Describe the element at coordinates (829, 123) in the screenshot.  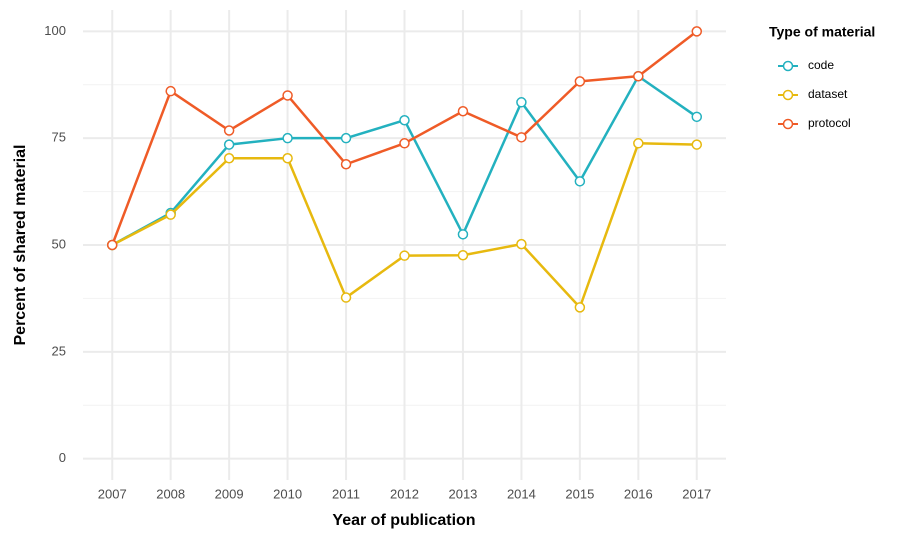
I see `legend-label: protocol` at that location.